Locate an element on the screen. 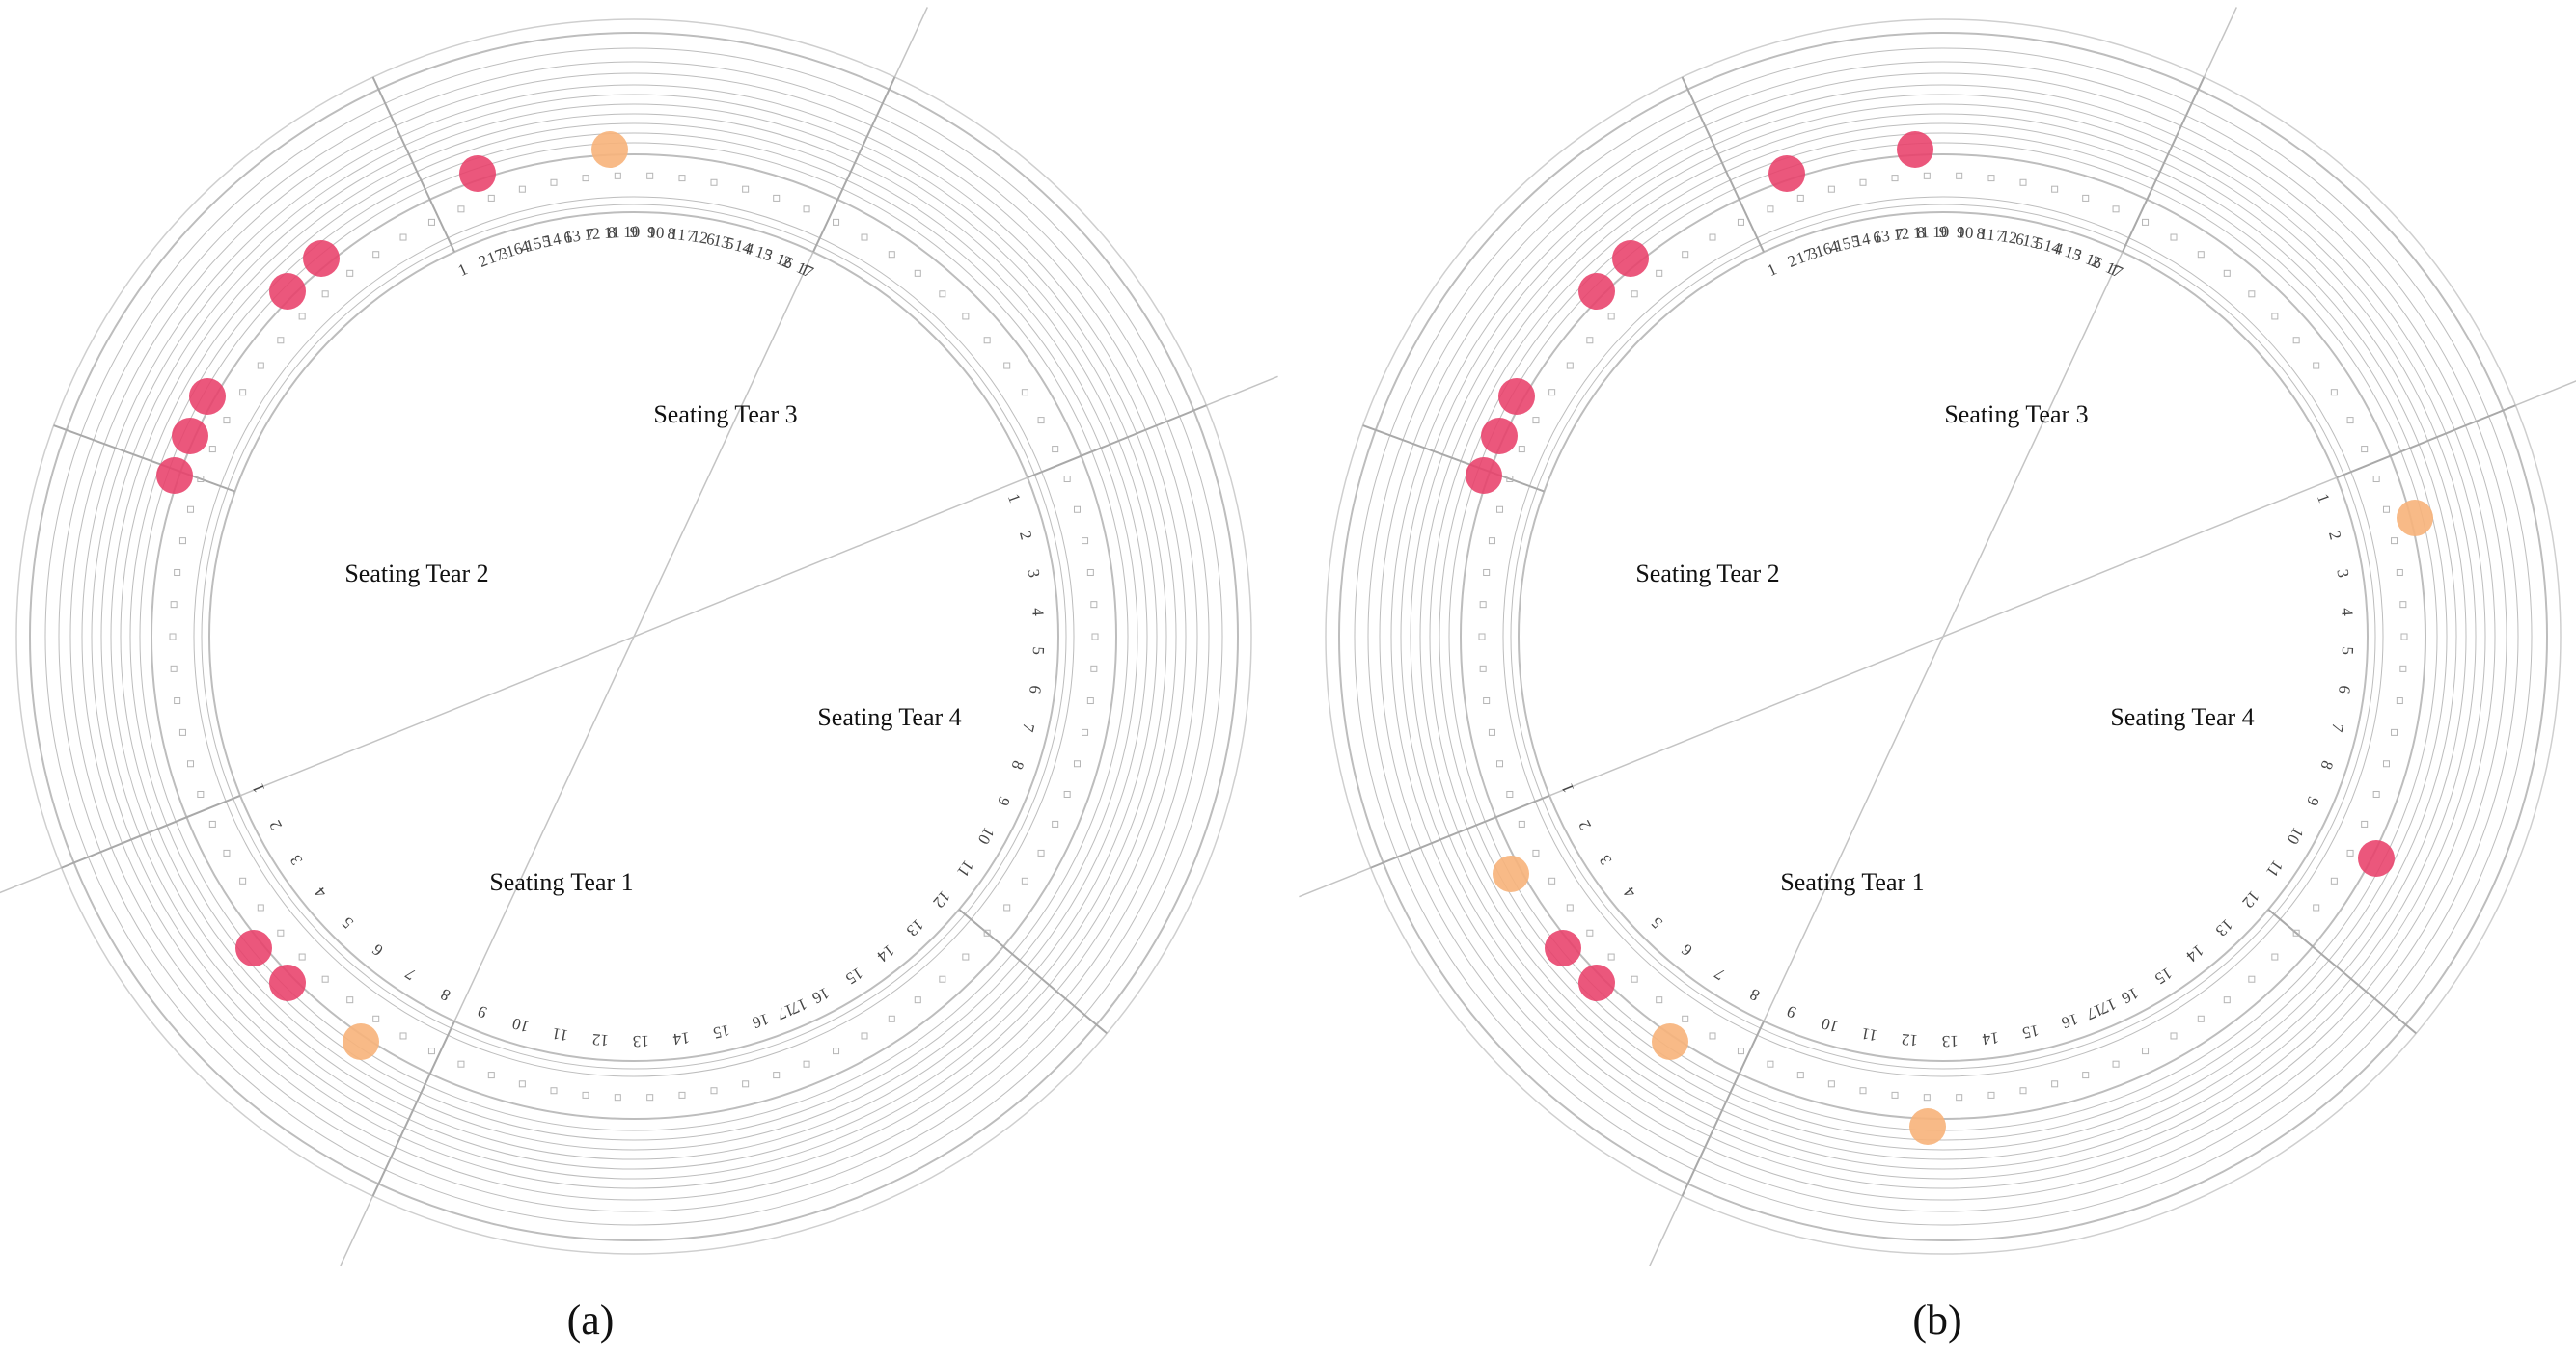 This screenshot has height=1361, width=2576. sector-label-tear-4: Seating Tear 4 is located at coordinates (889, 717).